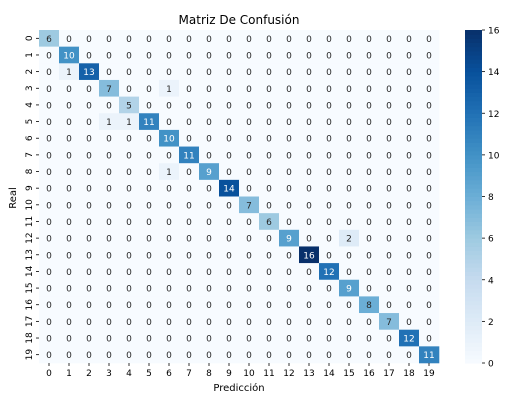 The width and height of the screenshot is (521, 408). I want to click on x-tick-label: 7, so click(189, 374).